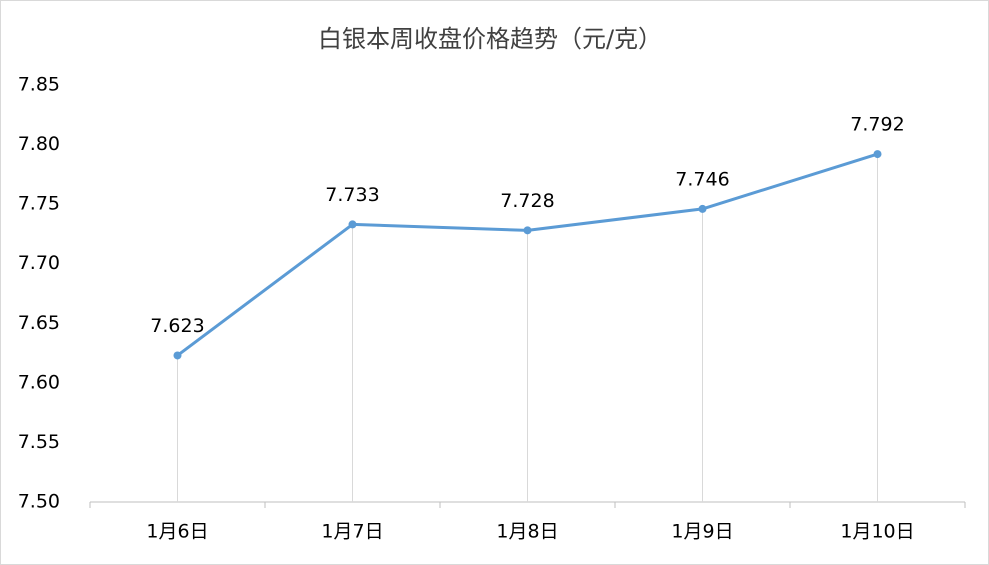 Image resolution: width=989 pixels, height=565 pixels. Describe the element at coordinates (877, 125) in the screenshot. I see `data-label: 7.792` at that location.